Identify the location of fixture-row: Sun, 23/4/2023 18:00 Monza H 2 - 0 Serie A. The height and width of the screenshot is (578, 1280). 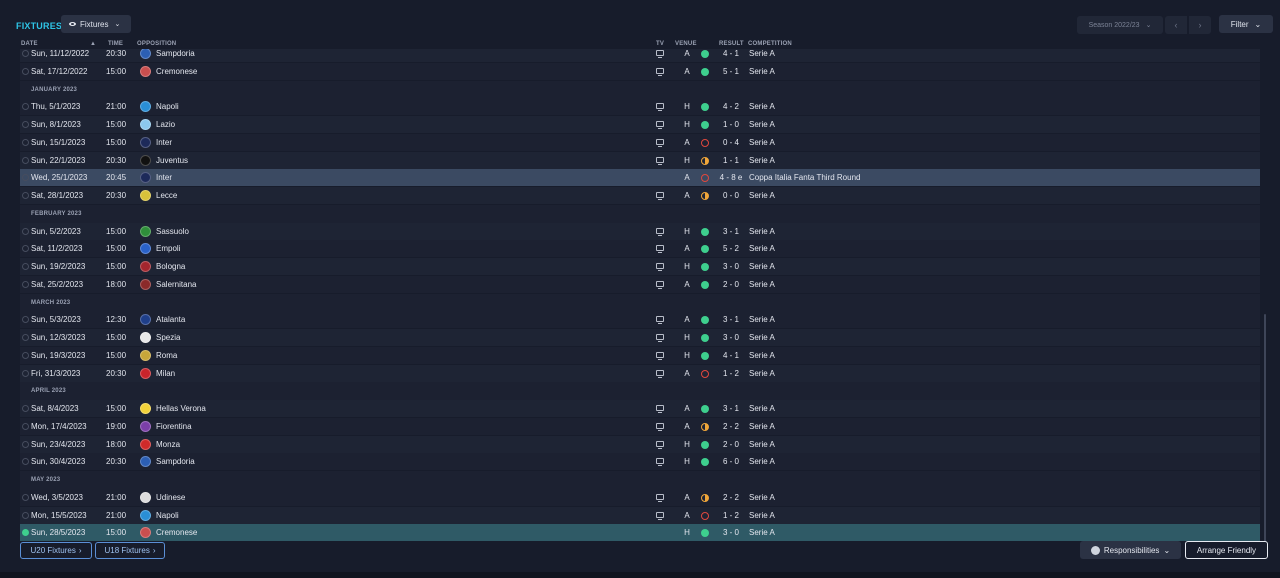
(640, 444).